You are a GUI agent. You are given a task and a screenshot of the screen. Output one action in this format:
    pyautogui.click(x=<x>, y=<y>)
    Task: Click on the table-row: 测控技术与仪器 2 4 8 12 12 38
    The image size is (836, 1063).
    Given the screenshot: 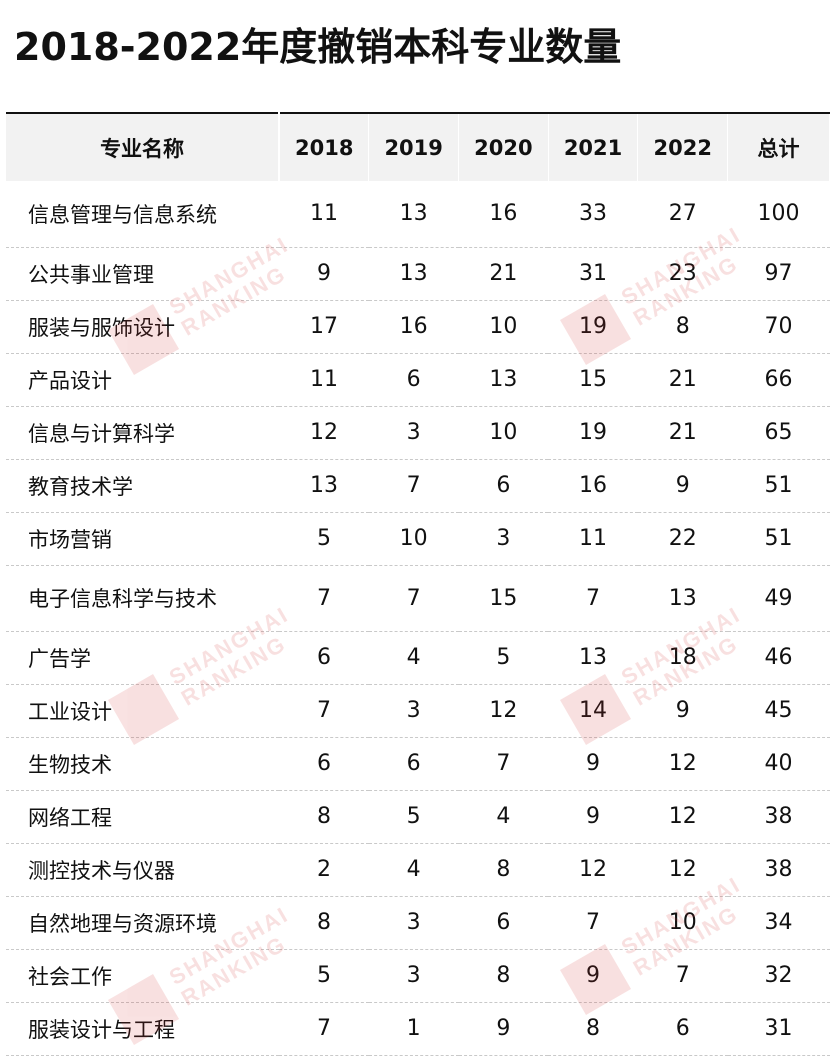 What is the action you would take?
    pyautogui.click(x=418, y=869)
    